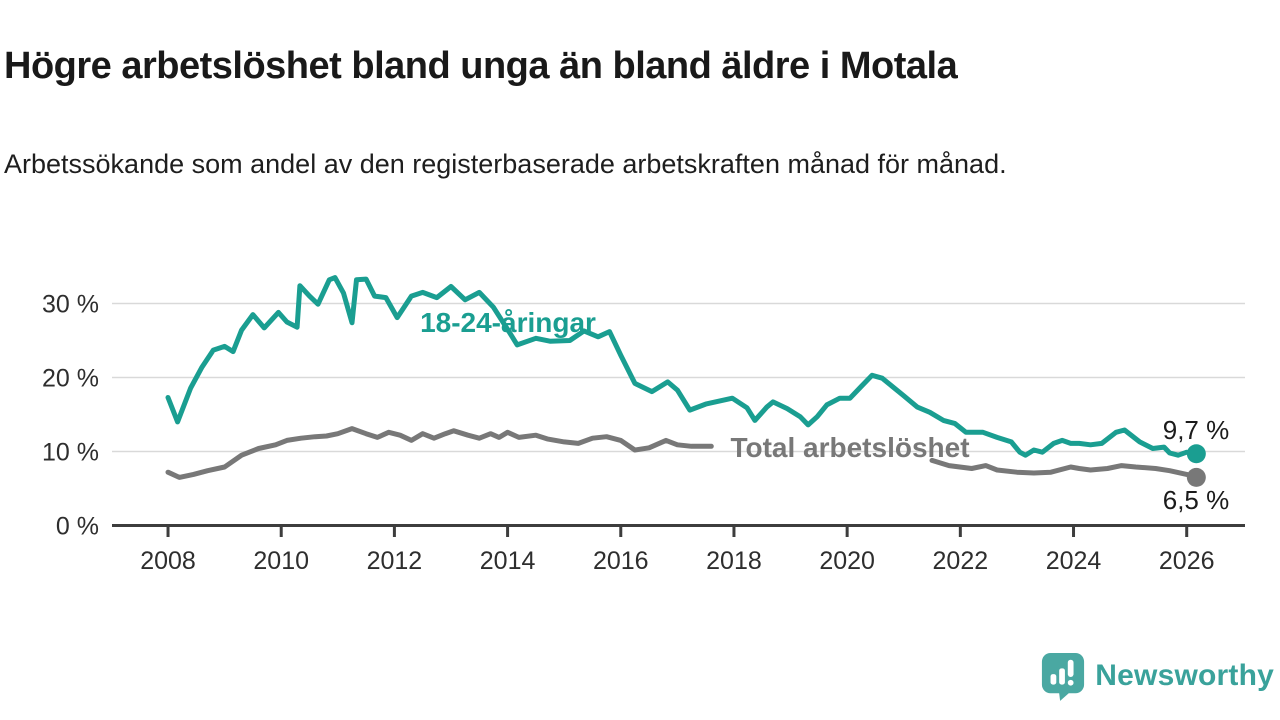  I want to click on series-label-youth: 18-24-åringar, so click(508, 322).